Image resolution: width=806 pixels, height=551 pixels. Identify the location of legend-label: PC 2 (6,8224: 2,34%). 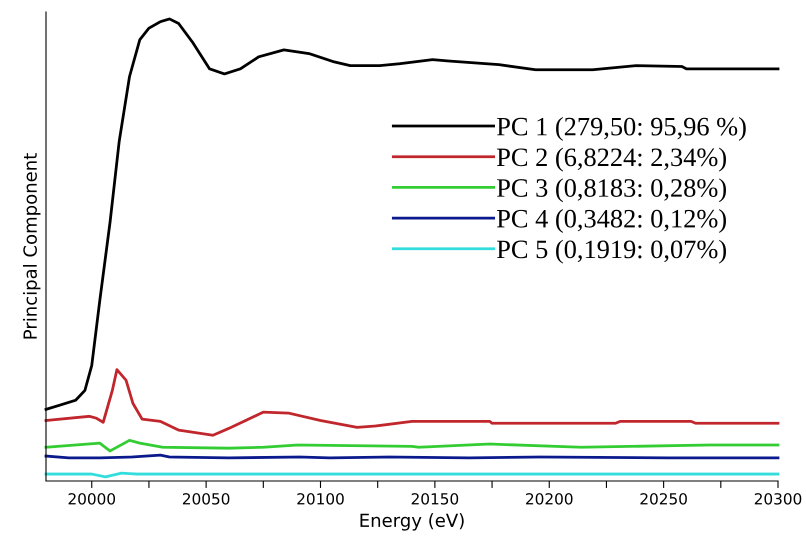
(611, 160).